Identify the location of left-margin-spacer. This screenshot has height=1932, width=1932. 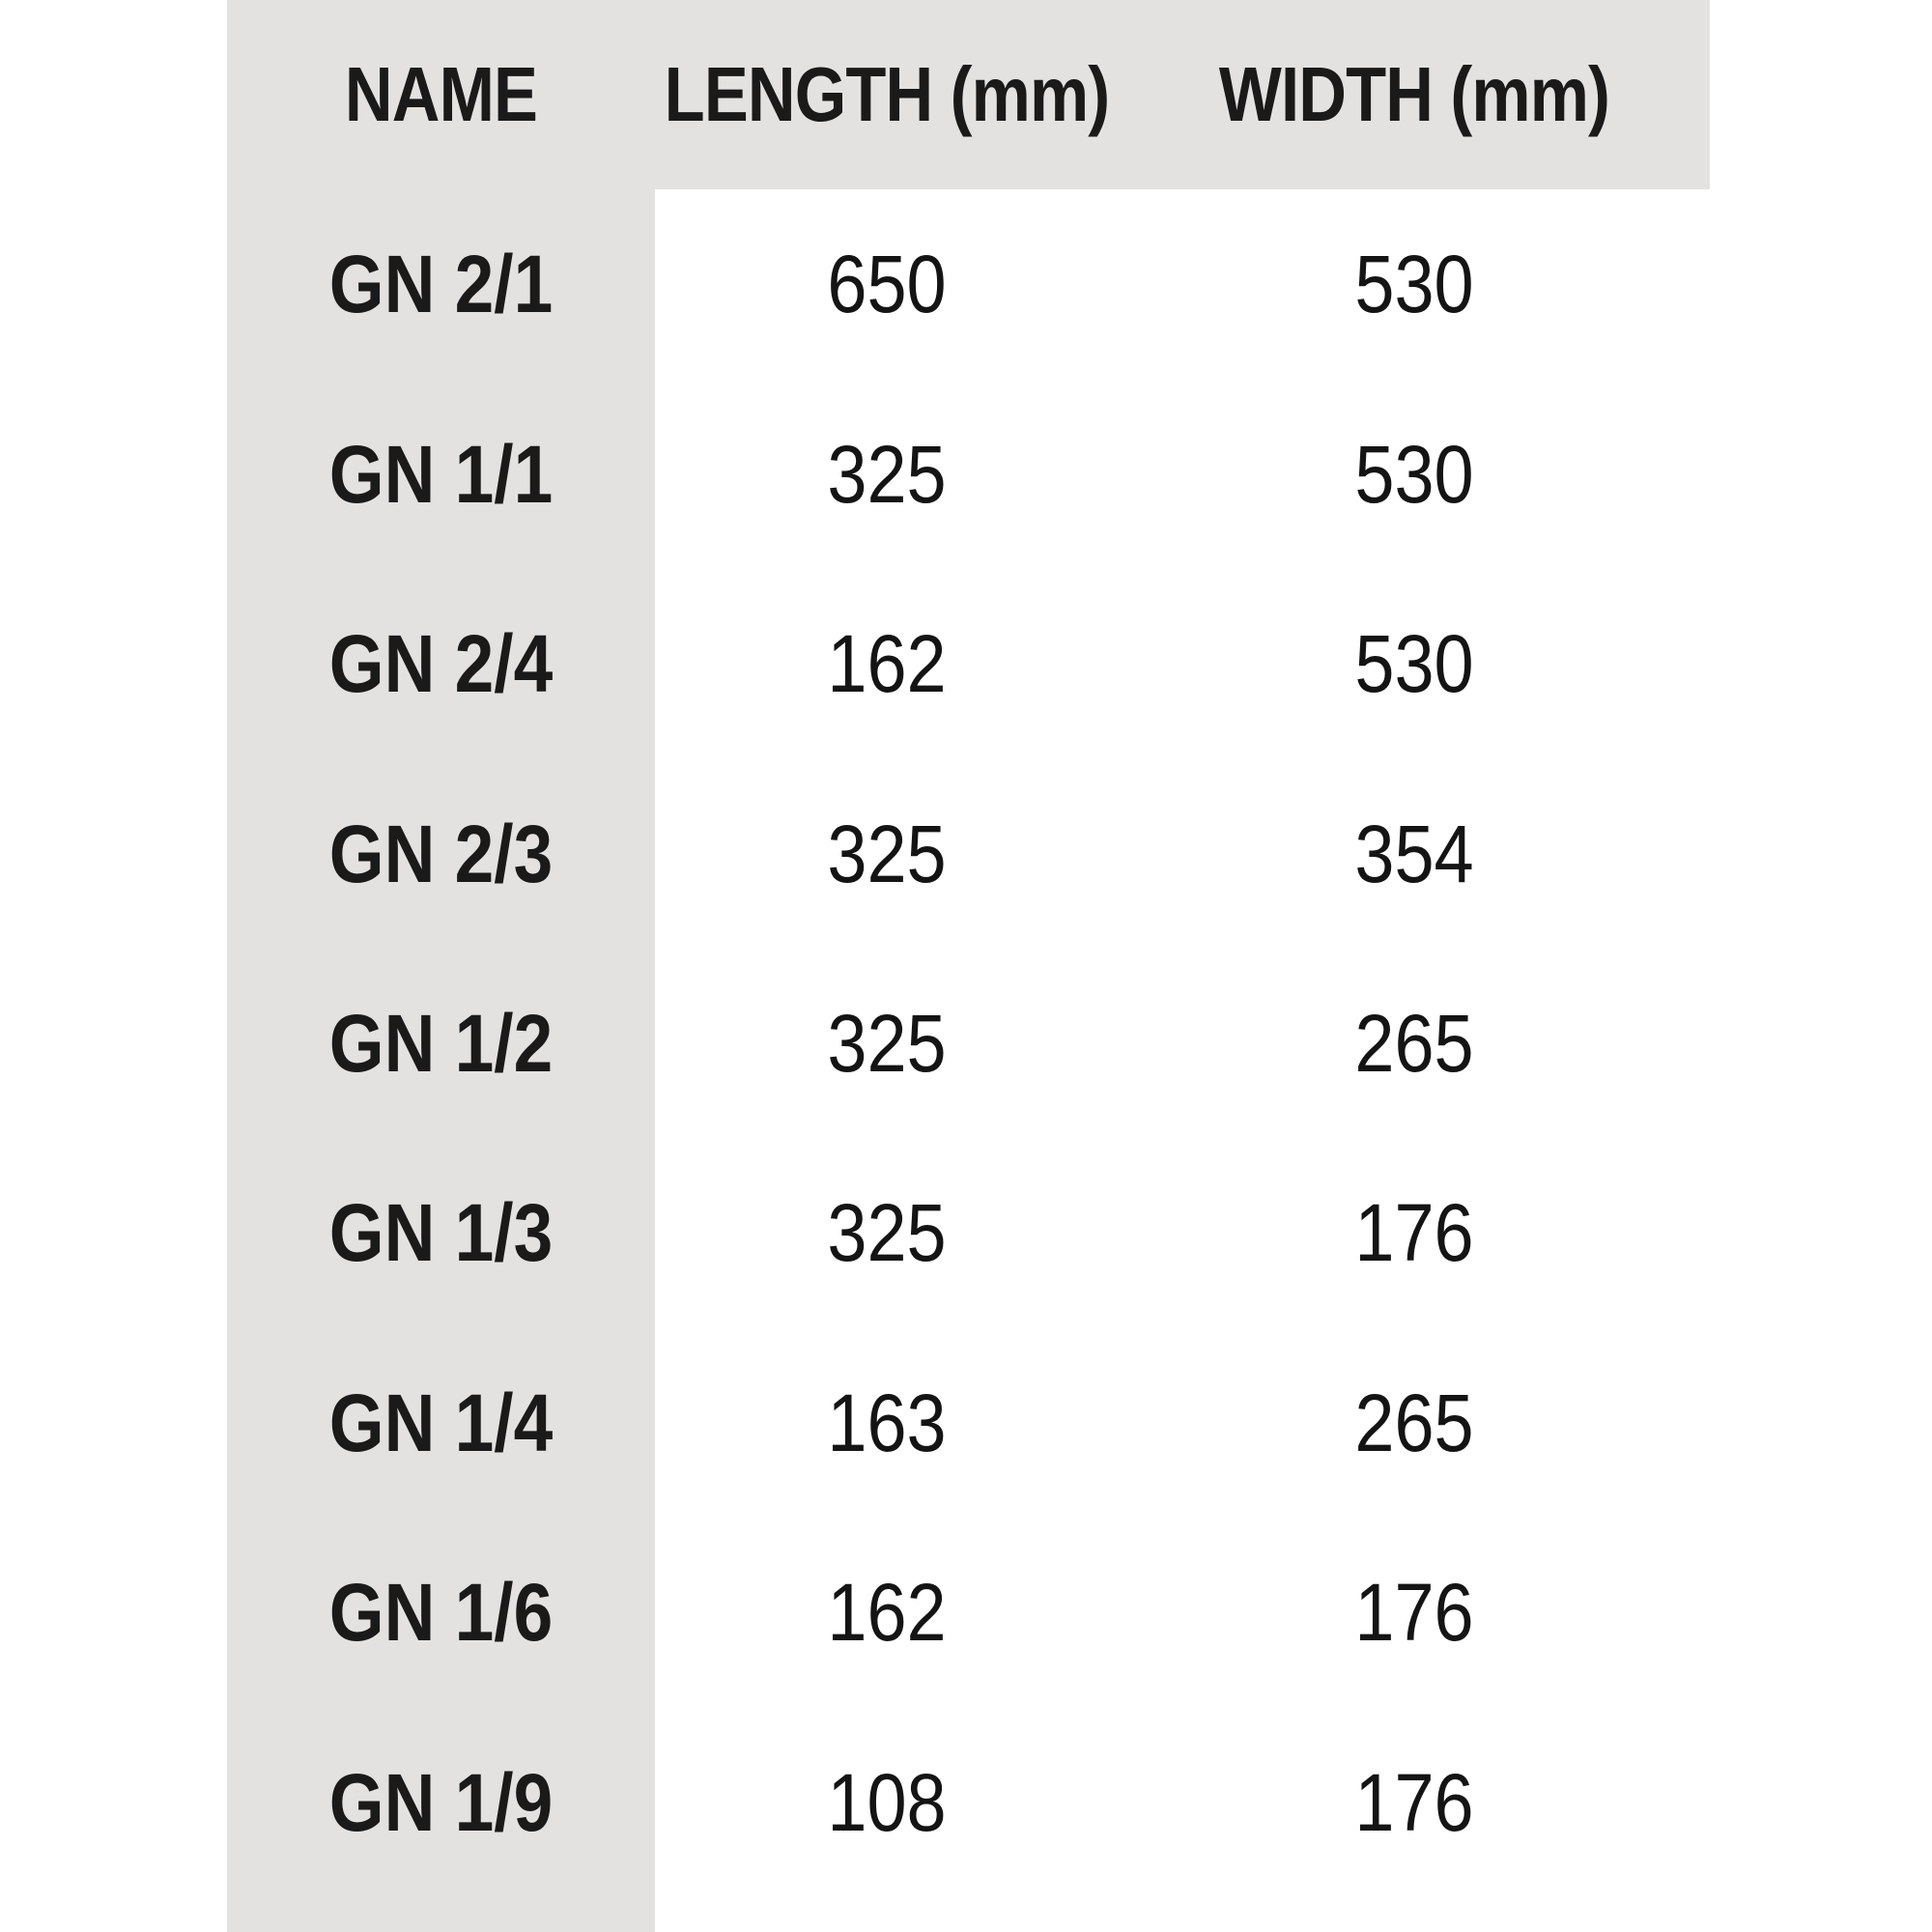
(113, 94).